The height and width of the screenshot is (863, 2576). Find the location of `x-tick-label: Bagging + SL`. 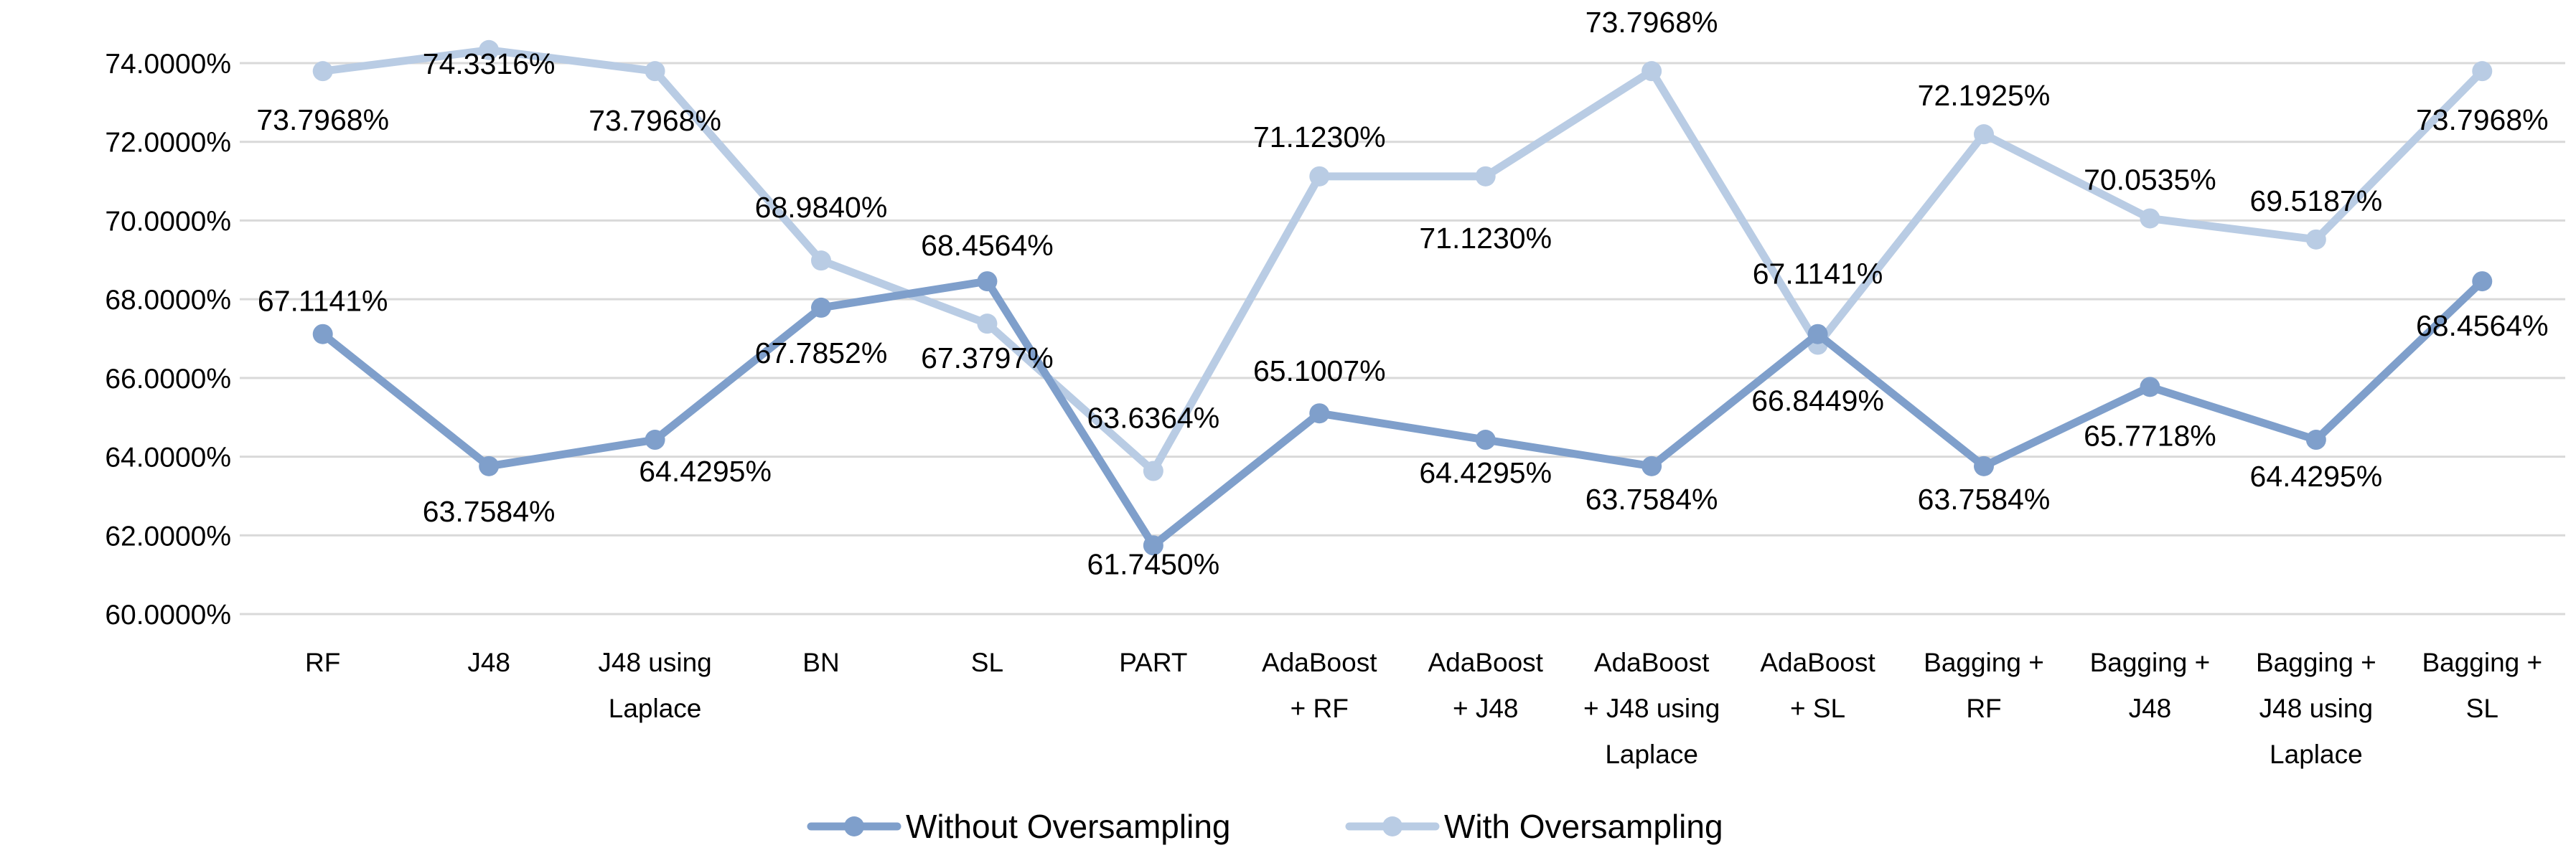

x-tick-label: Bagging + SL is located at coordinates (2482, 685).